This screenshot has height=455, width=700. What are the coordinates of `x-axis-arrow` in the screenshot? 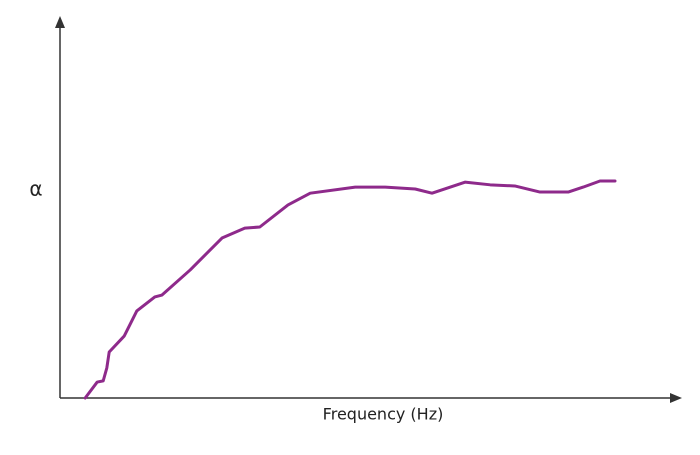 It's located at (676, 398).